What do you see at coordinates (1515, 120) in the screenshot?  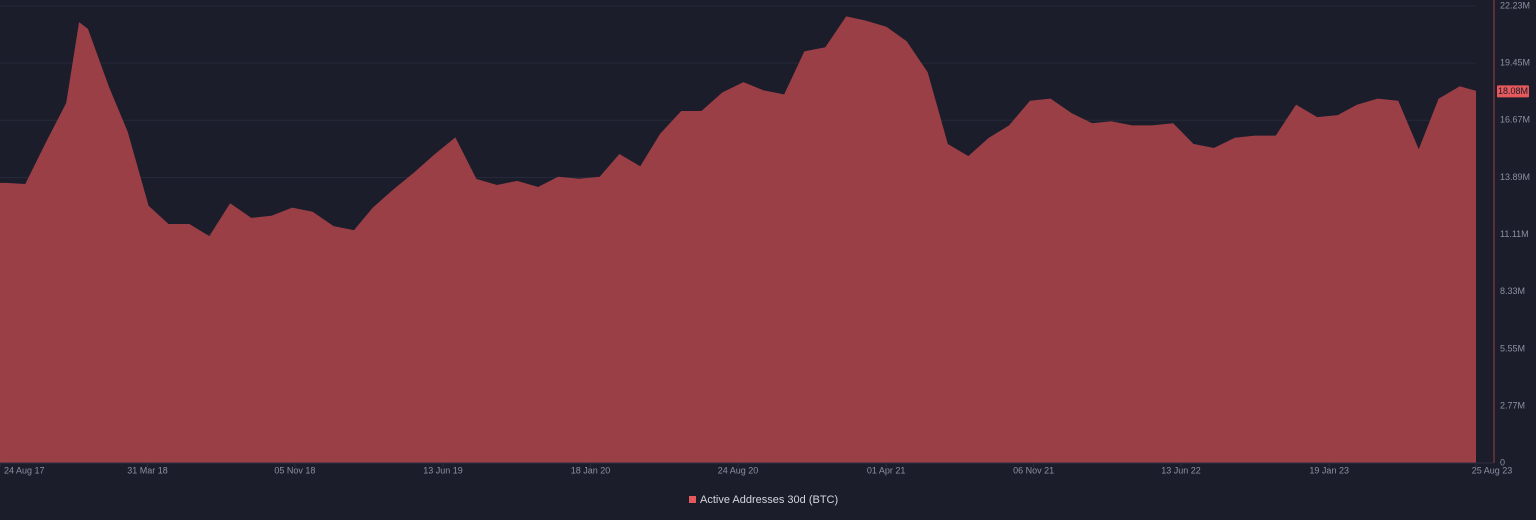 I see `y-tick-label: 16.67M` at bounding box center [1515, 120].